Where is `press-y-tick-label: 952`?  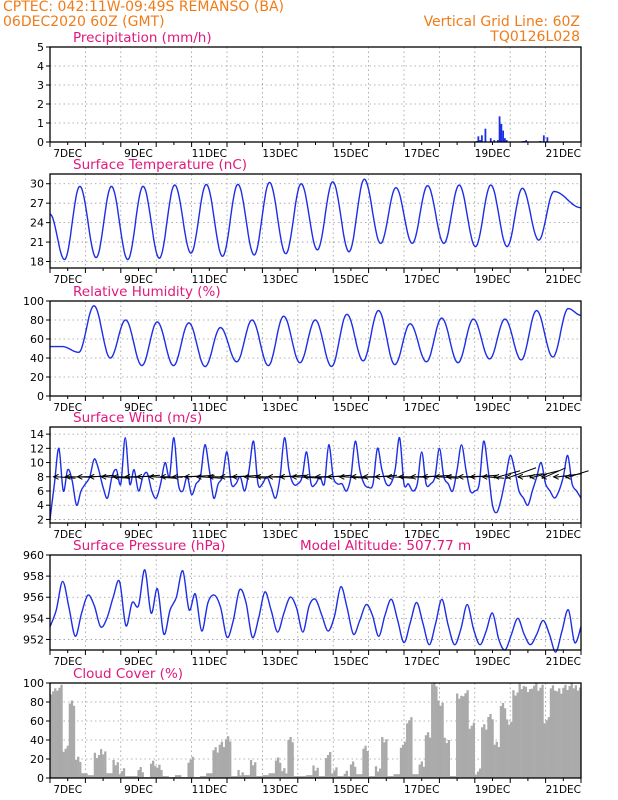 press-y-tick-label: 952 is located at coordinates (33, 639).